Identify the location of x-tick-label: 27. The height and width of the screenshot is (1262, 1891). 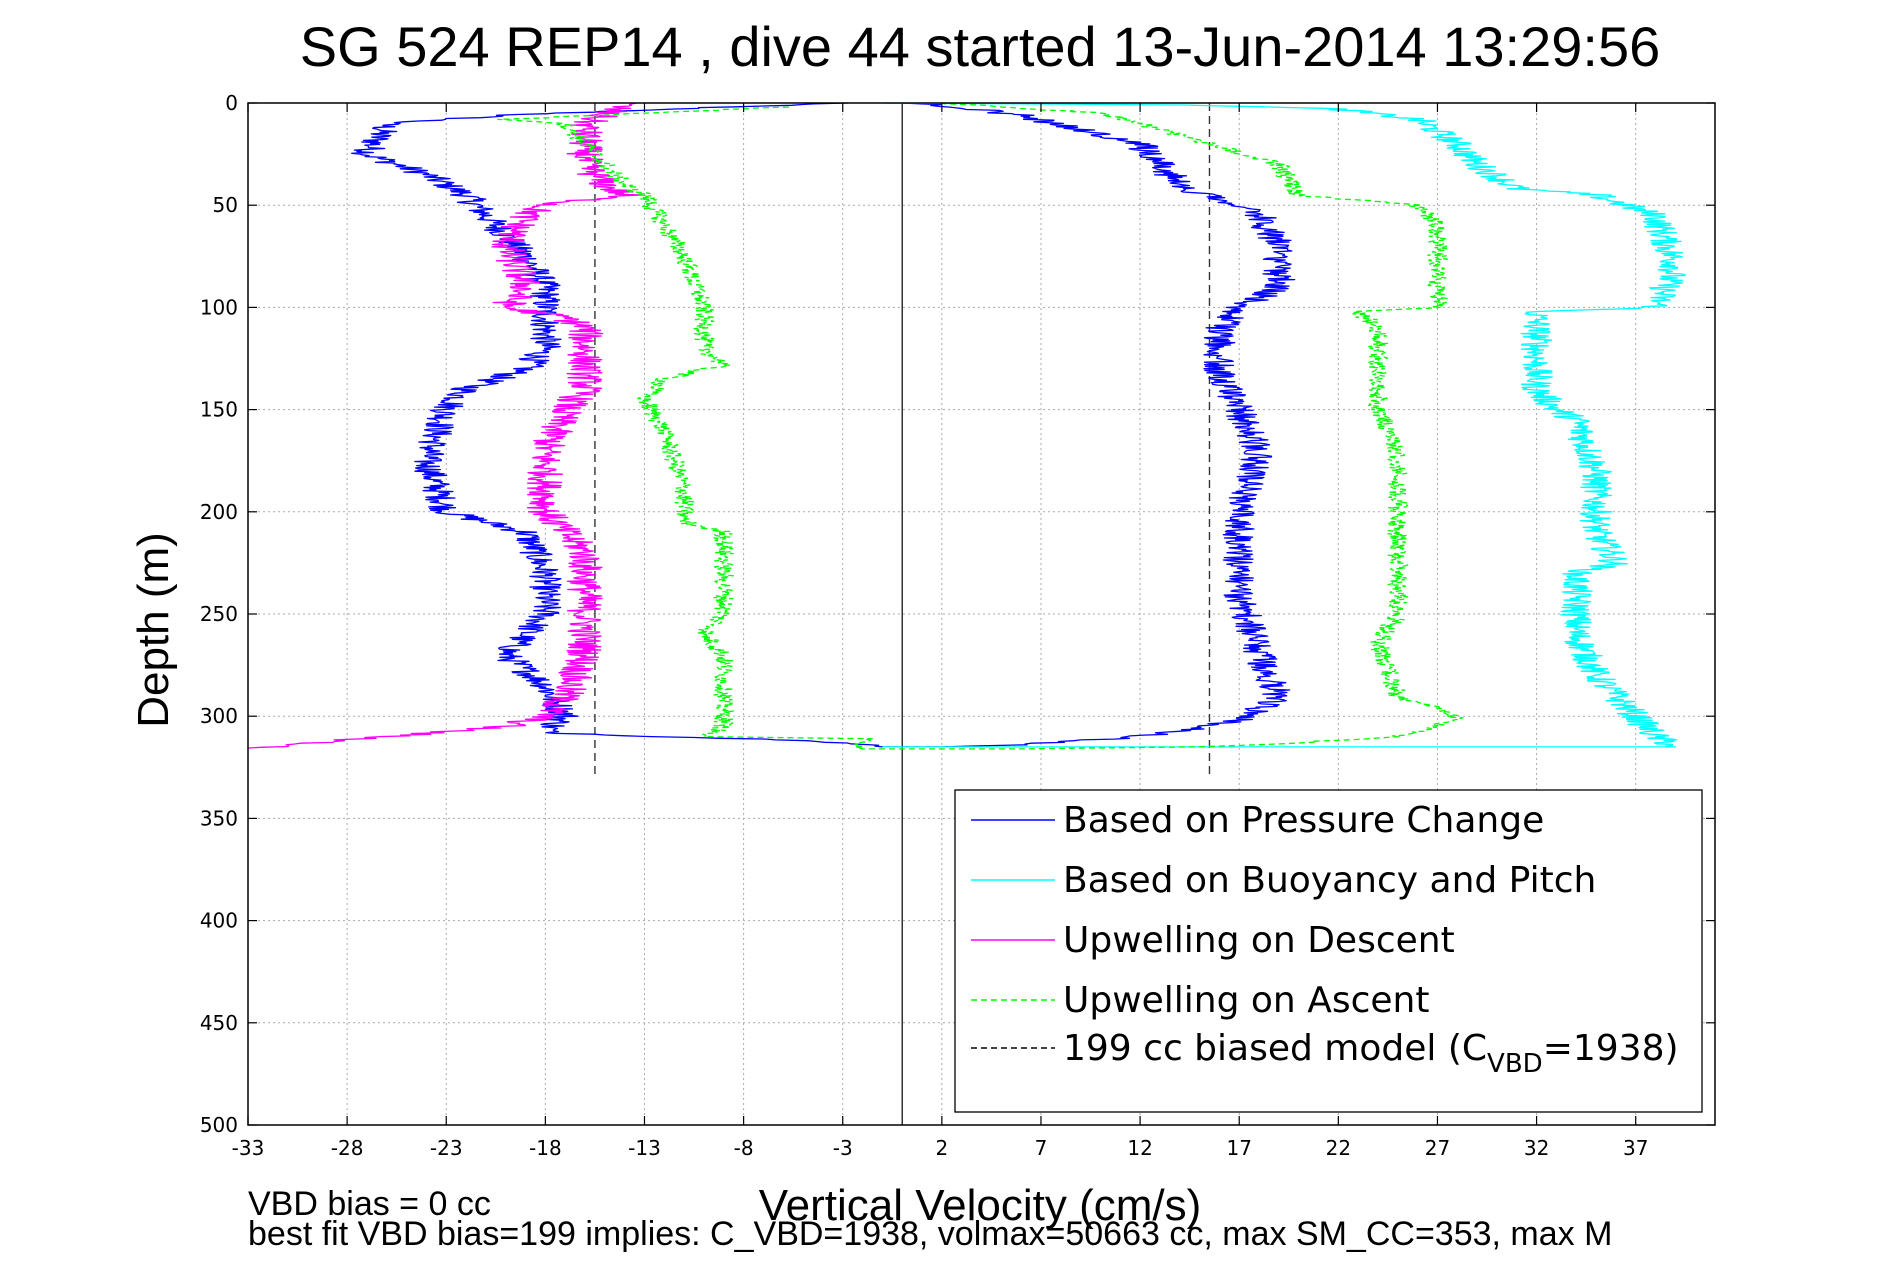
(1437, 1148).